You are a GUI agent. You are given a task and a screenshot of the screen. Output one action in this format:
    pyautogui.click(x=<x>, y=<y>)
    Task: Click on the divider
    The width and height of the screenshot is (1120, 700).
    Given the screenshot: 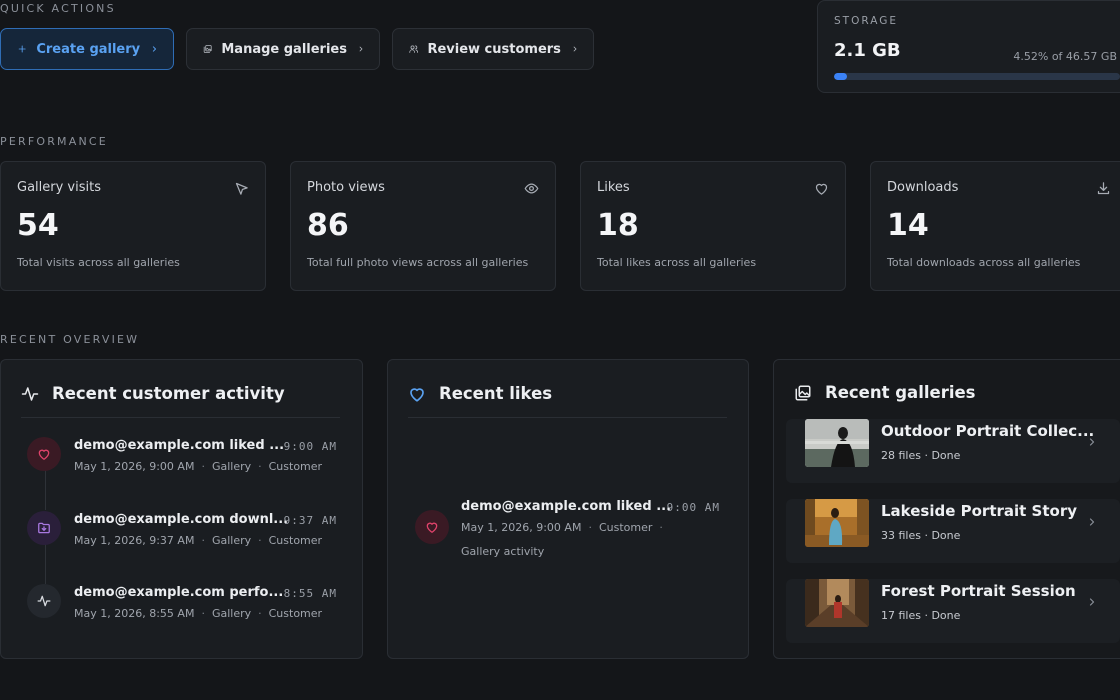 What is the action you would take?
    pyautogui.click(x=567, y=417)
    